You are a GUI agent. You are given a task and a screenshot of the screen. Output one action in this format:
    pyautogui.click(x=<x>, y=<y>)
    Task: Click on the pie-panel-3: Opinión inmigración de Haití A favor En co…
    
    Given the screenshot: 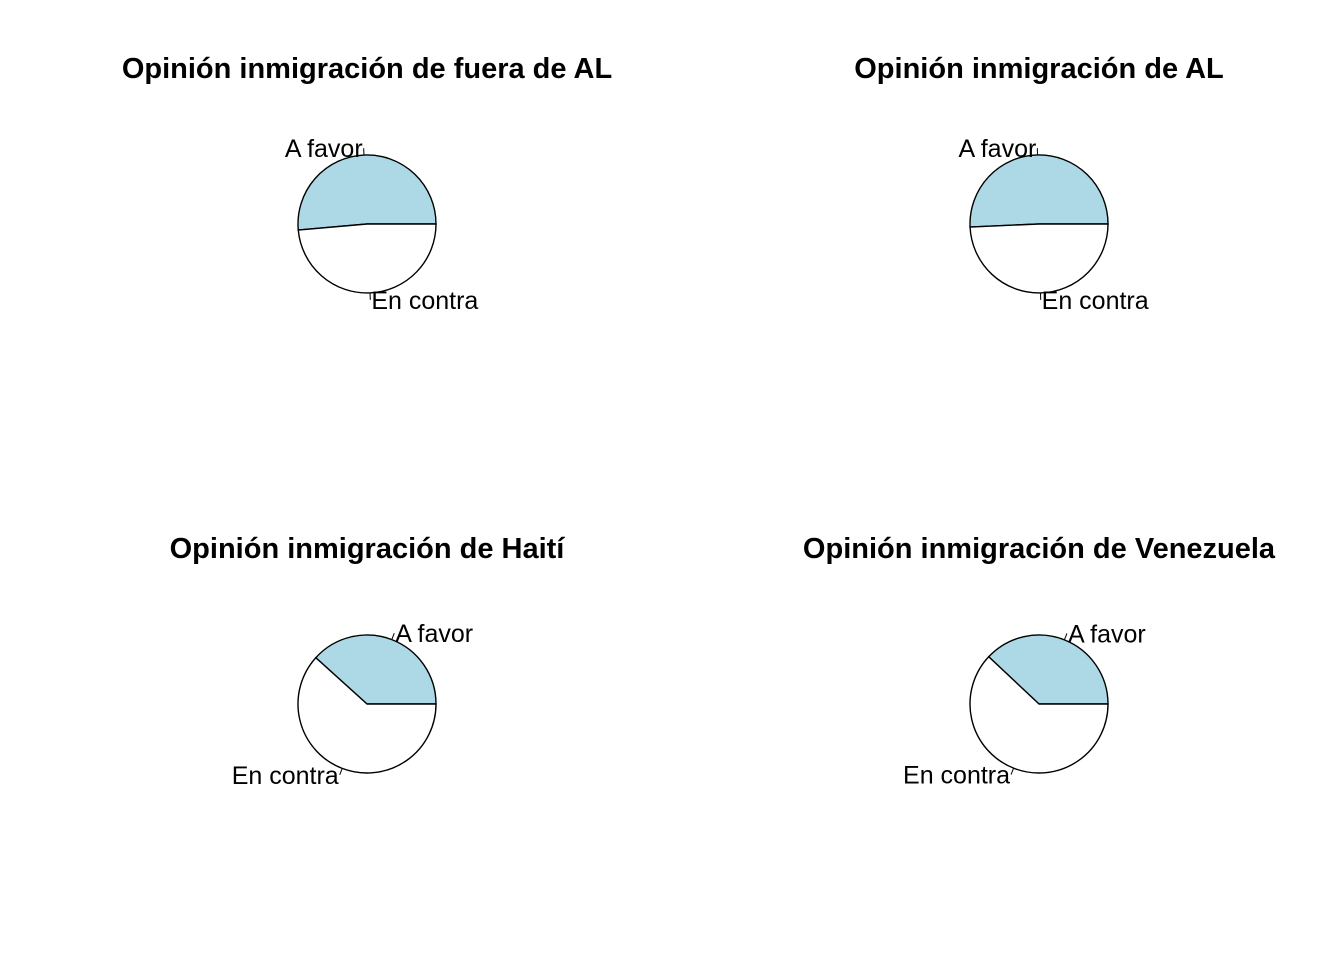 What is the action you would take?
    pyautogui.click(x=368, y=661)
    